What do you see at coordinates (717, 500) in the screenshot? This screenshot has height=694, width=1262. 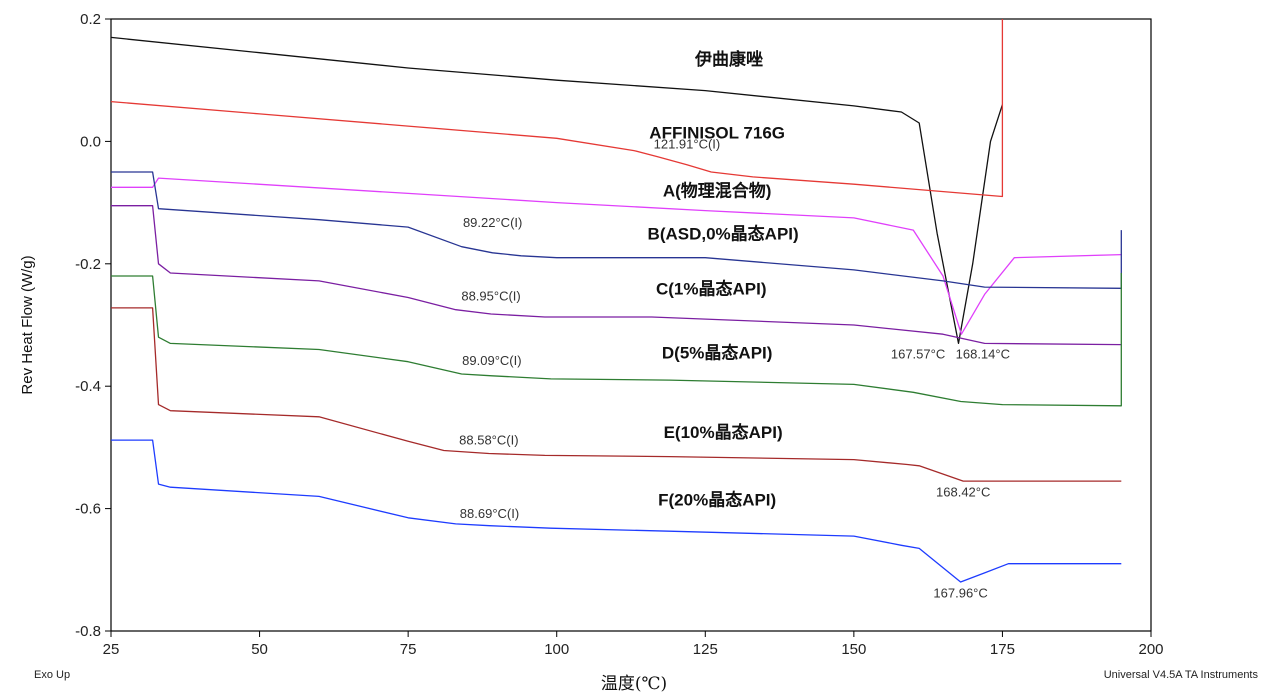 I see `series-label: F(20%晶态API)` at bounding box center [717, 500].